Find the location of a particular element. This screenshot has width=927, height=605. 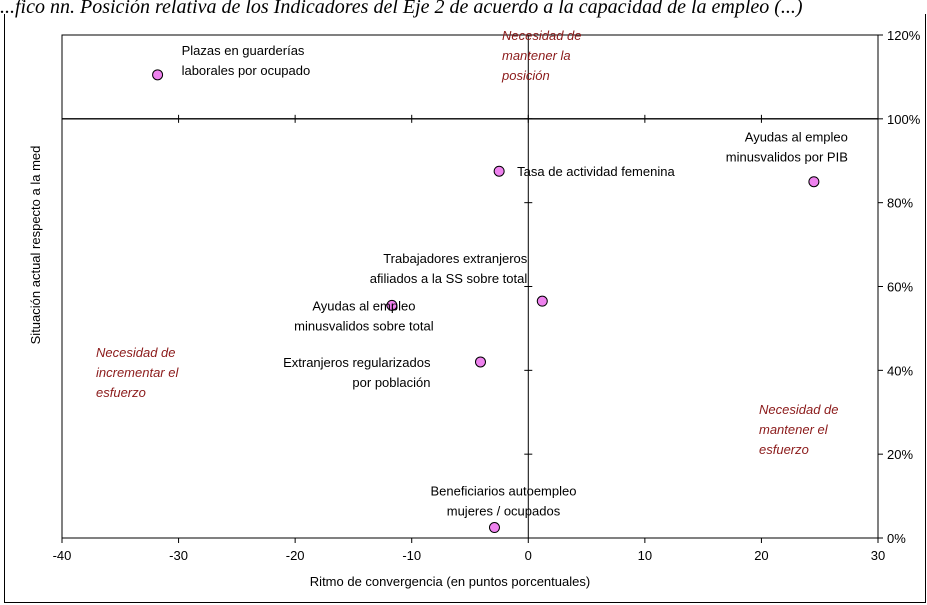

data-point-label: Extranjeros regularizados is located at coordinates (357, 362).